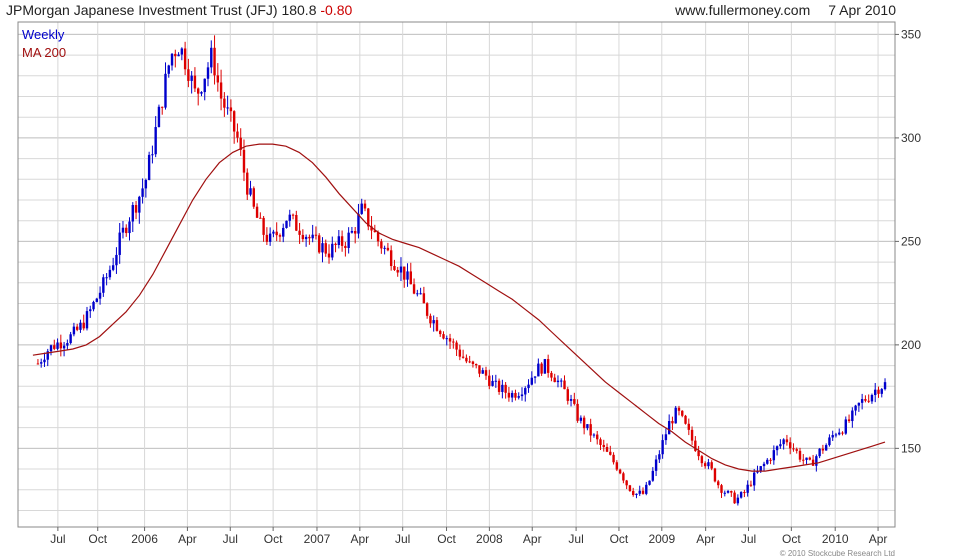  Describe the element at coordinates (743, 10) in the screenshot. I see `site-link: www.fullermoney.com` at that location.